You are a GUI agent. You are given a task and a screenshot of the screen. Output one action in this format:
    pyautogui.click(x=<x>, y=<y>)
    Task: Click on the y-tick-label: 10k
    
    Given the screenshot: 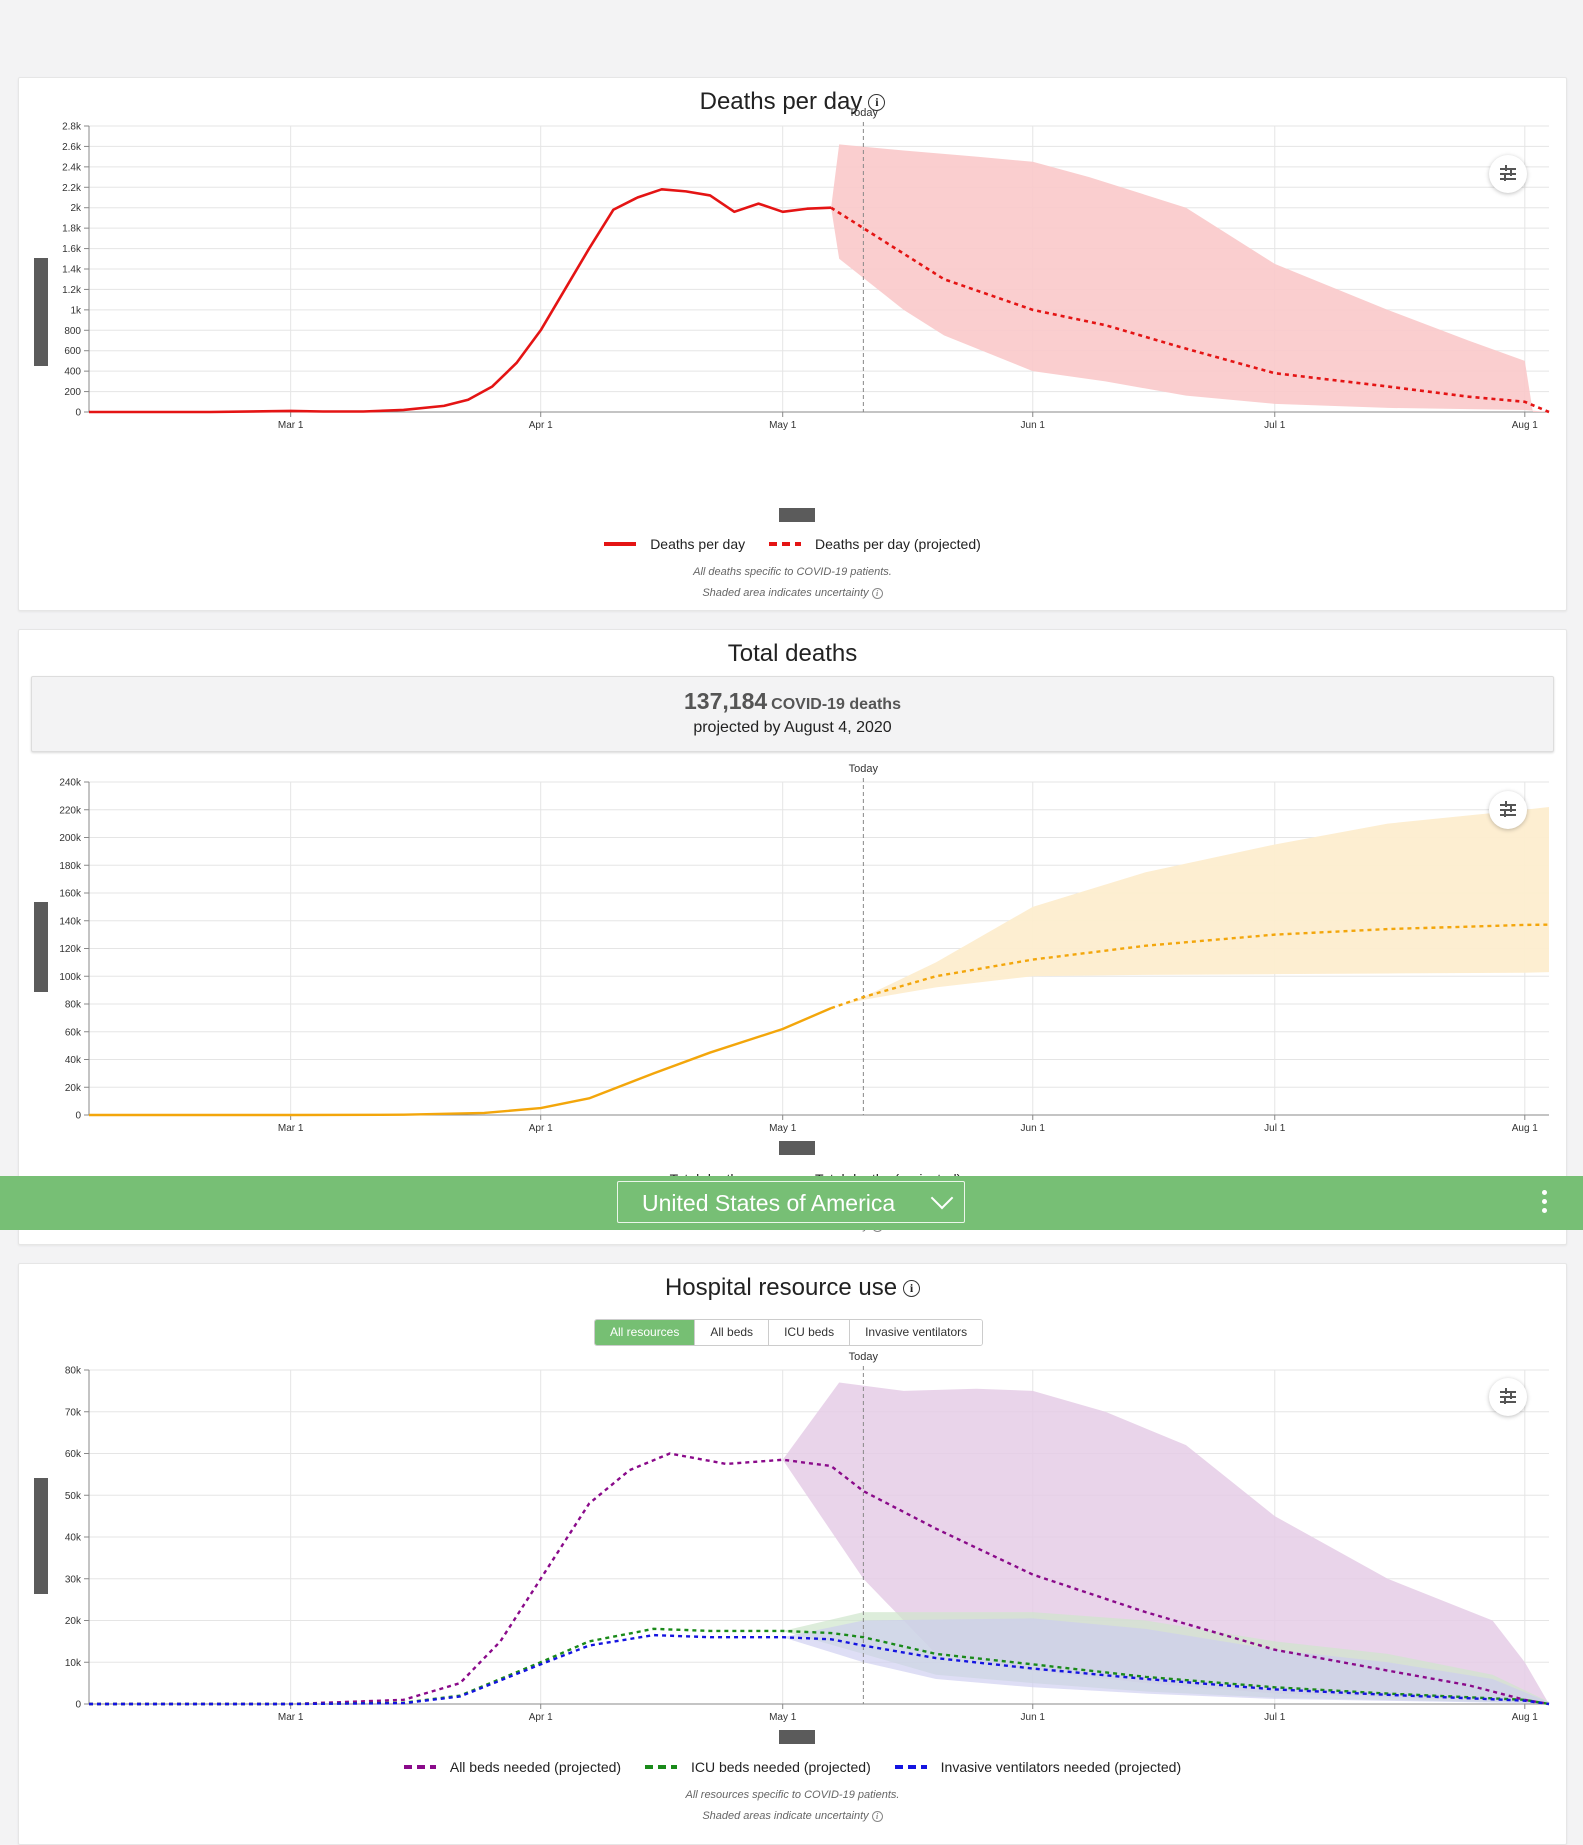 What is the action you would take?
    pyautogui.click(x=73, y=1663)
    